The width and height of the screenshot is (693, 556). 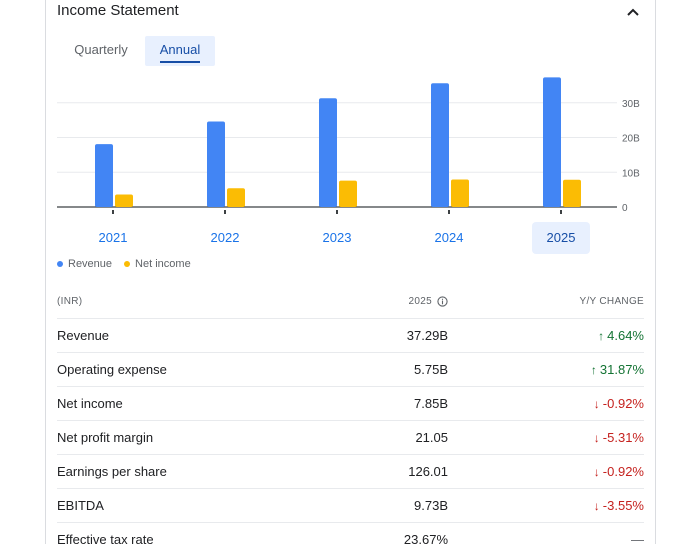 I want to click on revenue-bar-2021, so click(x=104, y=175).